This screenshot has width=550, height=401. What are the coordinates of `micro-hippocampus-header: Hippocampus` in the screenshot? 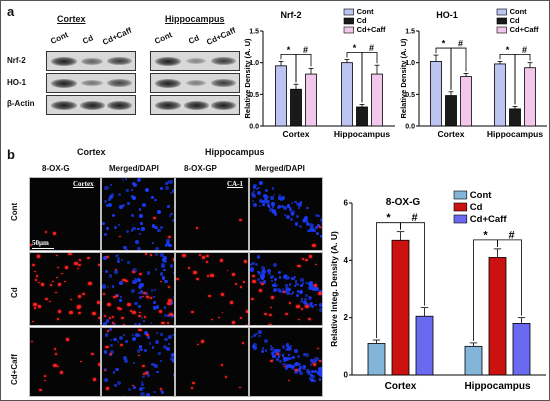 It's located at (235, 152).